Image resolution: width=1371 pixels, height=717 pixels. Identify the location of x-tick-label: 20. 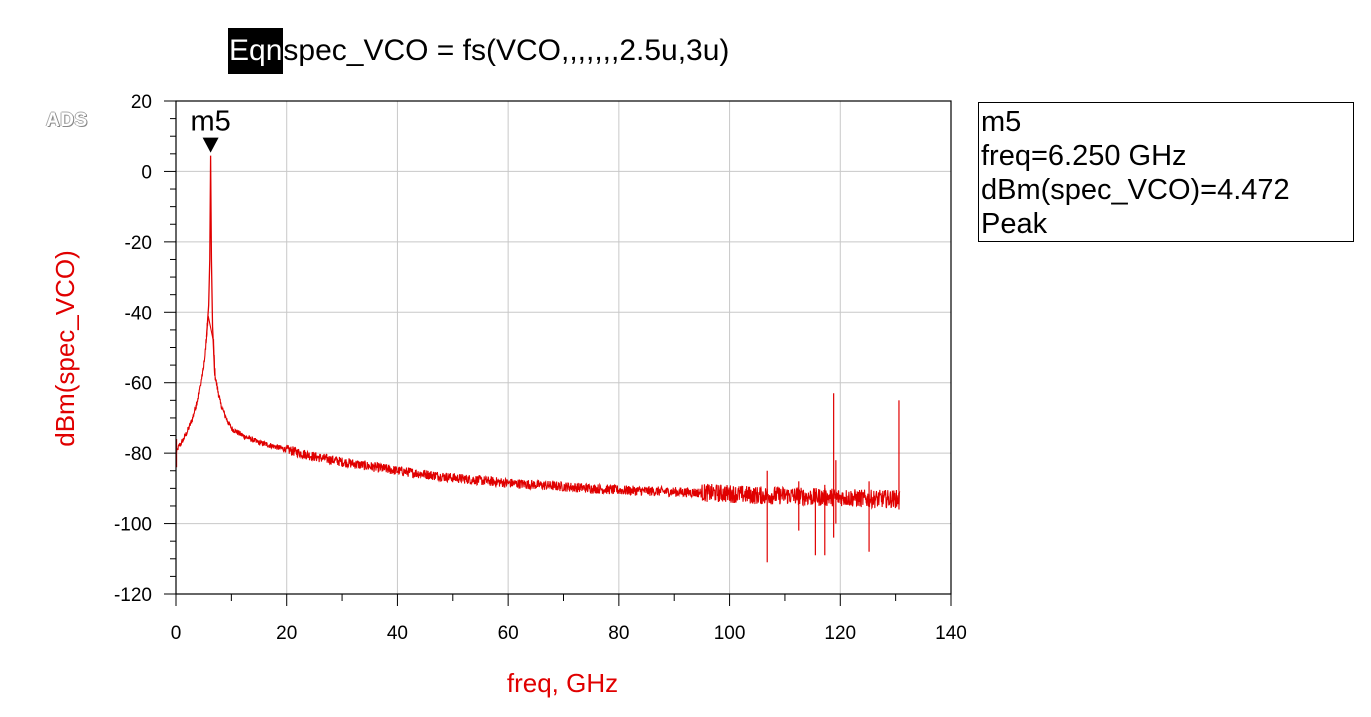
(286, 633).